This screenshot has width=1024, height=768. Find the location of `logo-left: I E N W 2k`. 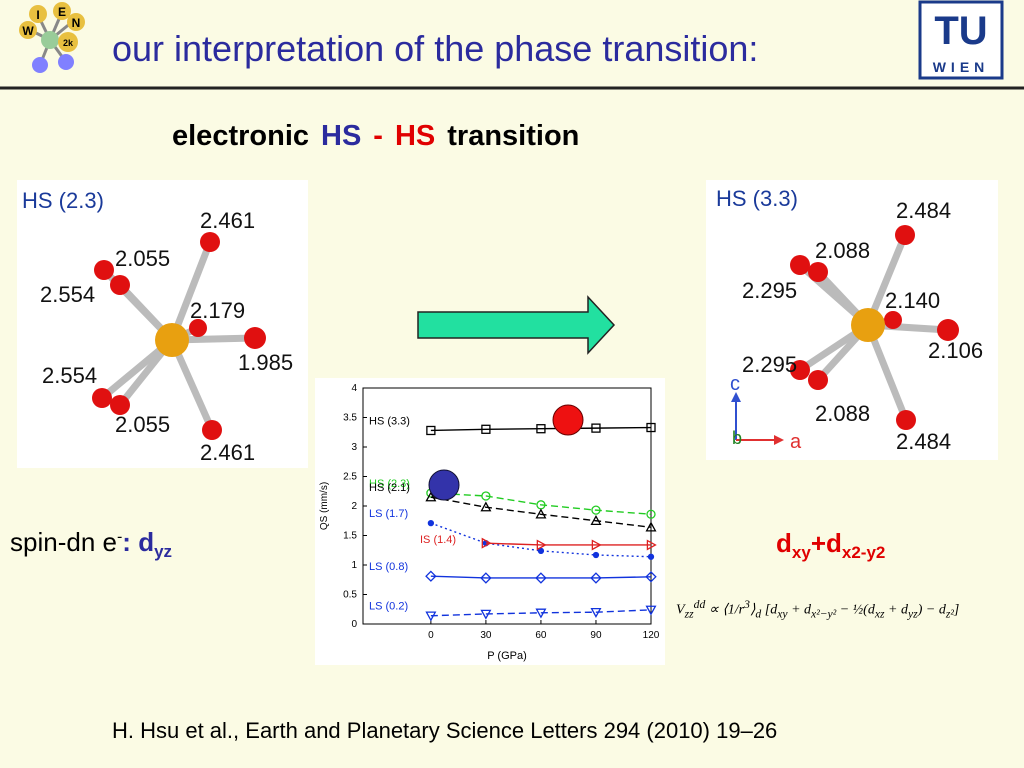

logo-left: I E N W 2k is located at coordinates (52, 37).